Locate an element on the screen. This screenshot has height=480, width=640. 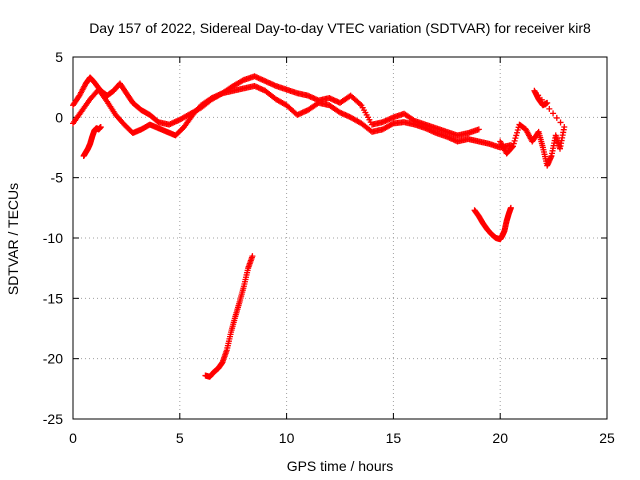
series-dip-near-20h is located at coordinates (492, 223).